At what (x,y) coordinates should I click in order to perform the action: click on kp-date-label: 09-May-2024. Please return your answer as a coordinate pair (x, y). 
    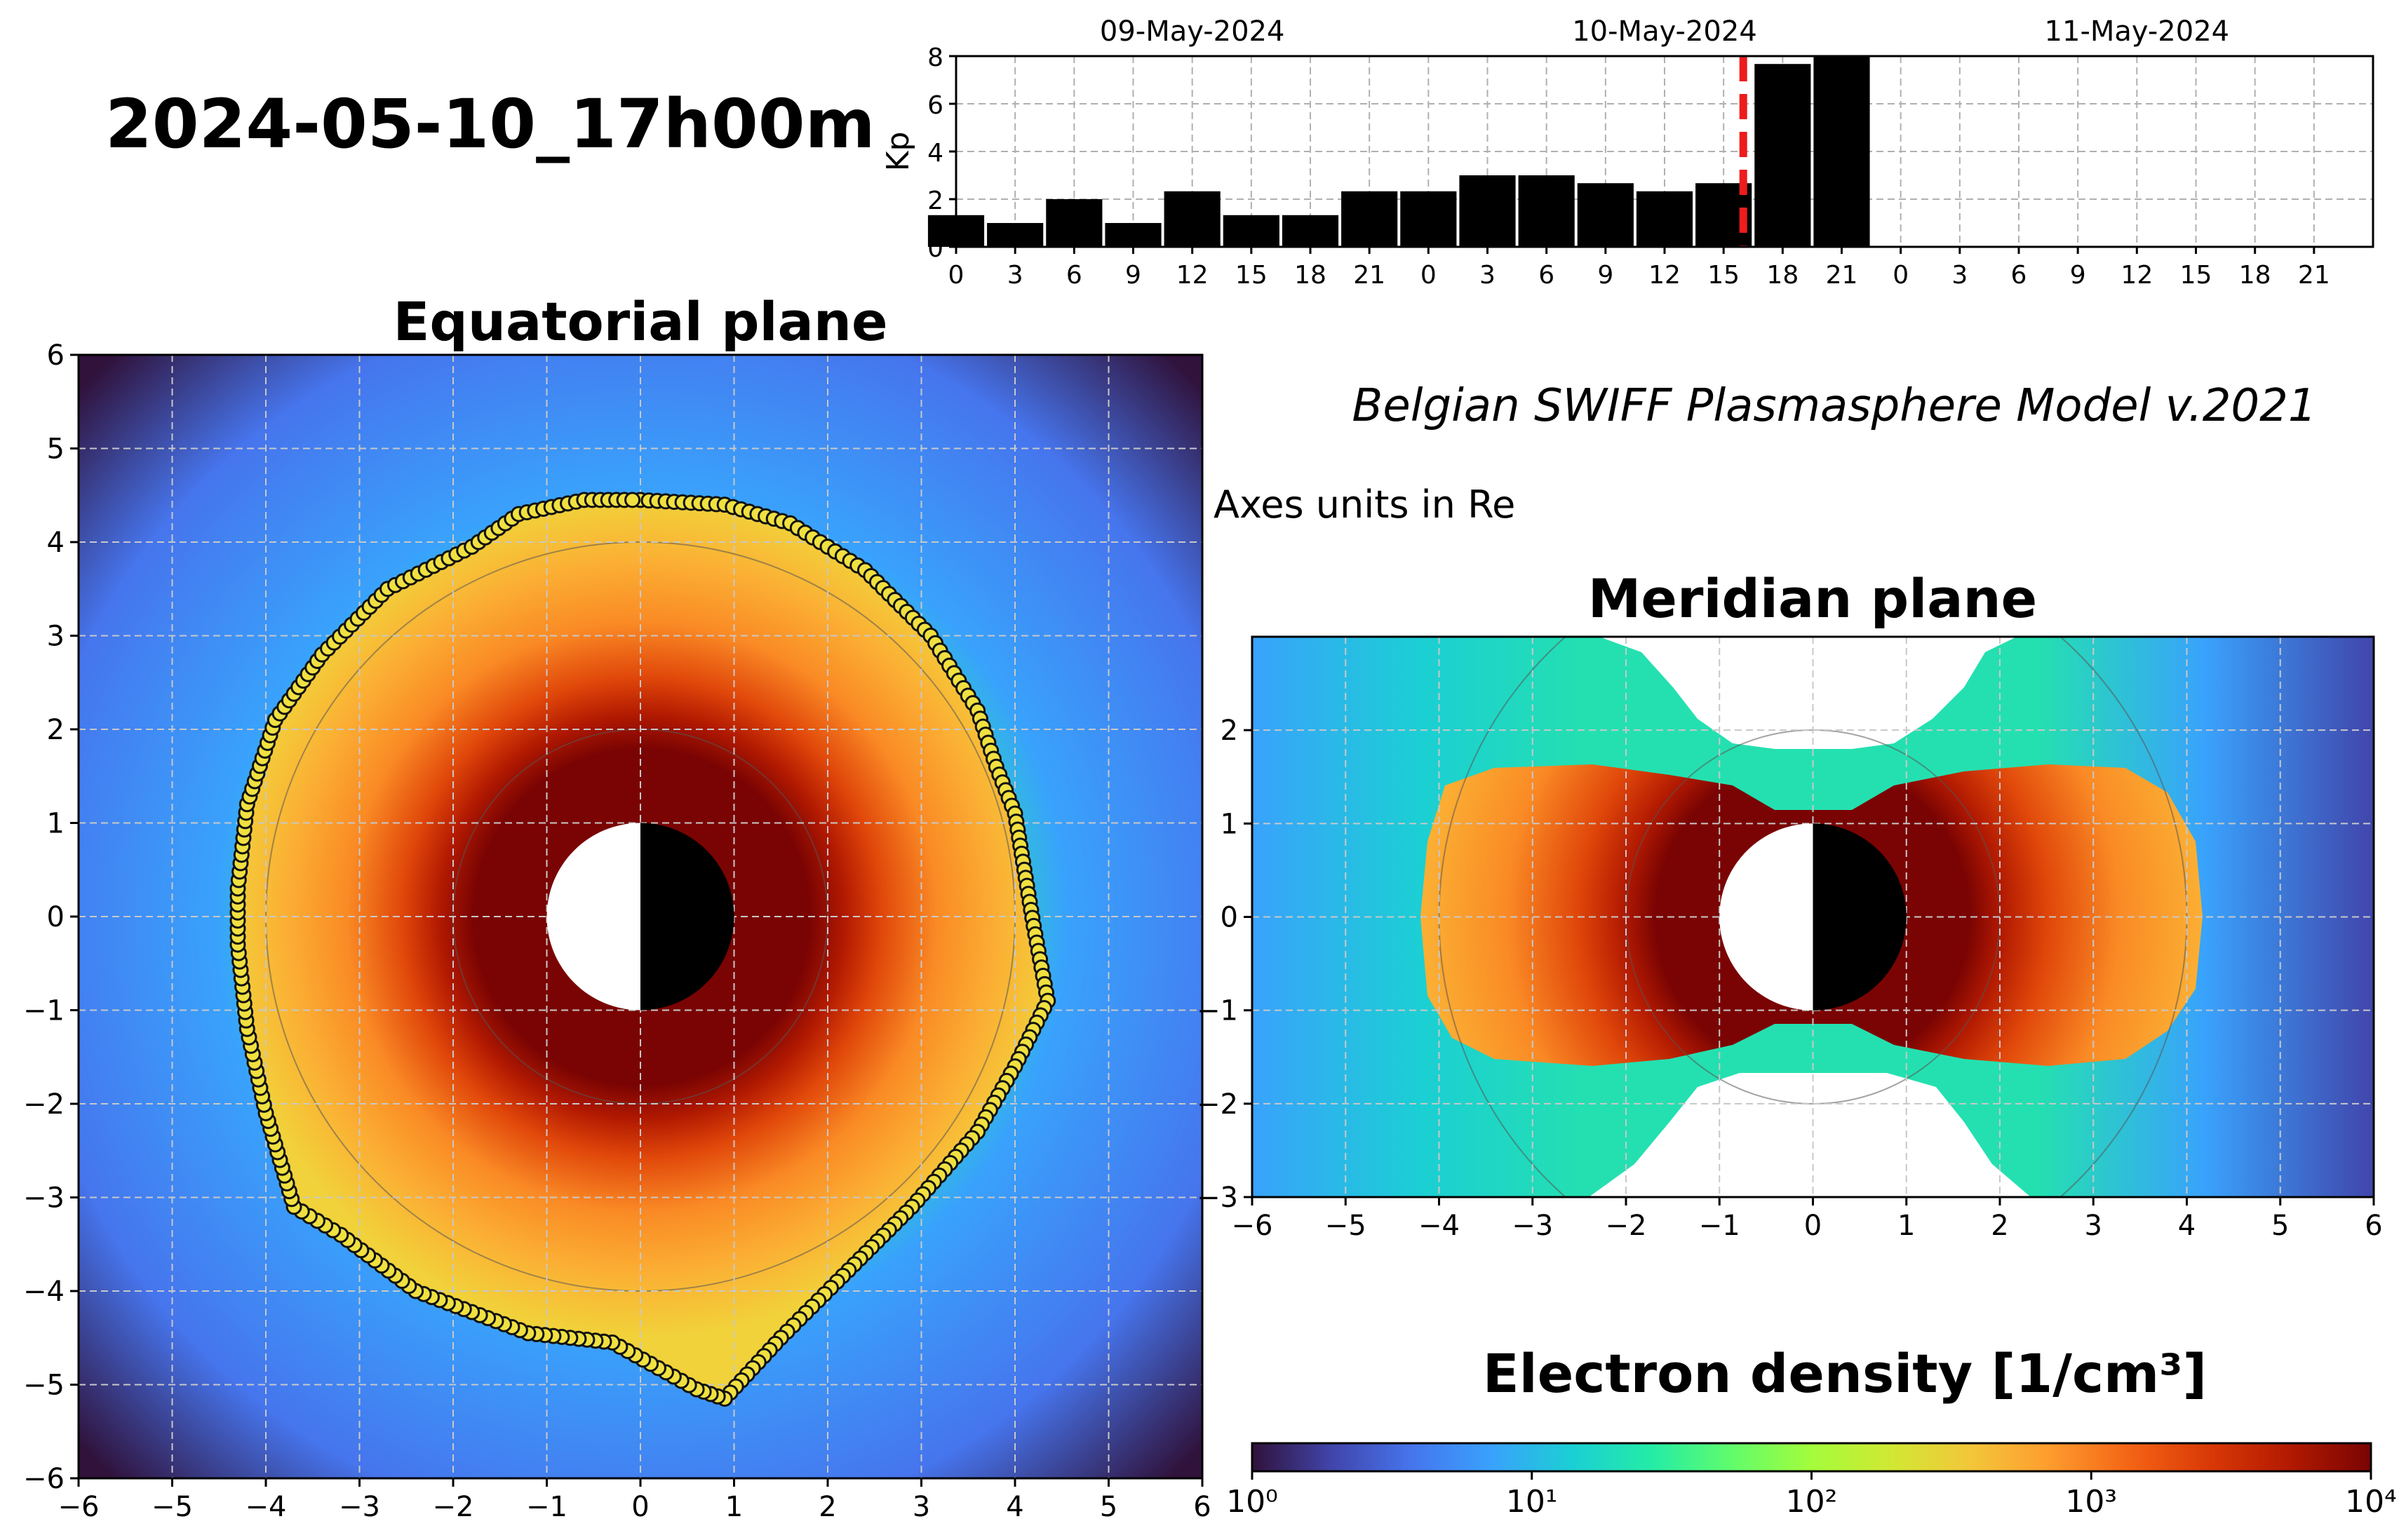
    Looking at the image, I should click on (1192, 31).